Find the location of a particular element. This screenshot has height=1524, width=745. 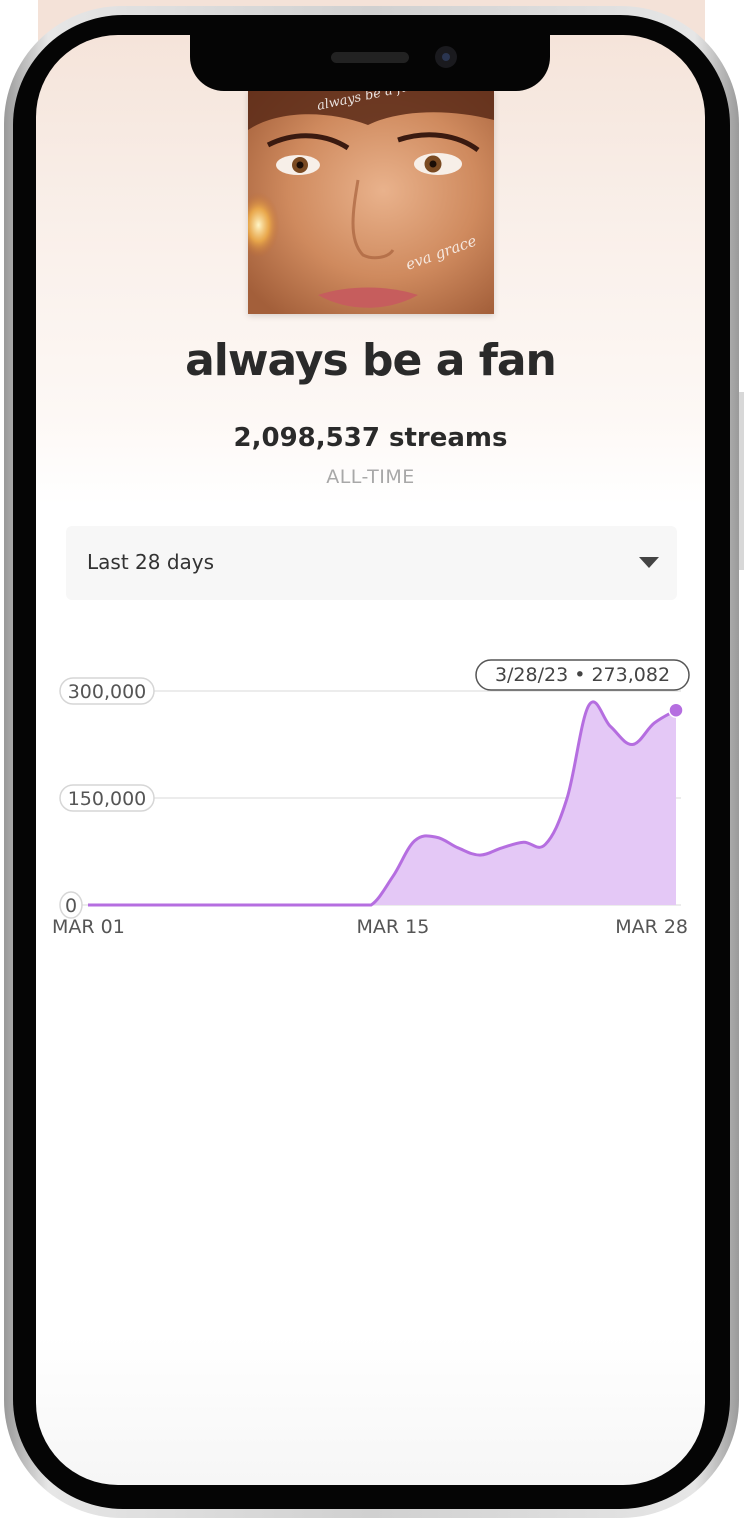

date-range-value: Last 28 days is located at coordinates (151, 562).